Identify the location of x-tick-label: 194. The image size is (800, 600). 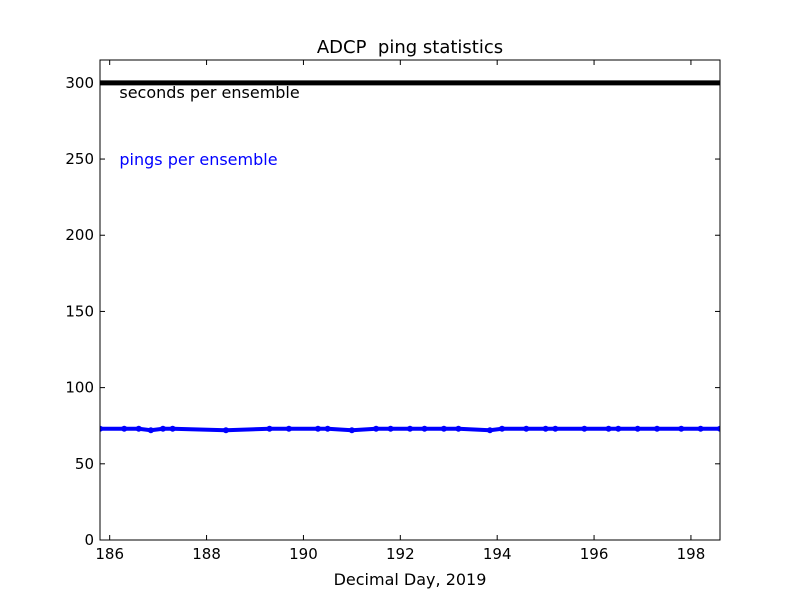
(497, 554).